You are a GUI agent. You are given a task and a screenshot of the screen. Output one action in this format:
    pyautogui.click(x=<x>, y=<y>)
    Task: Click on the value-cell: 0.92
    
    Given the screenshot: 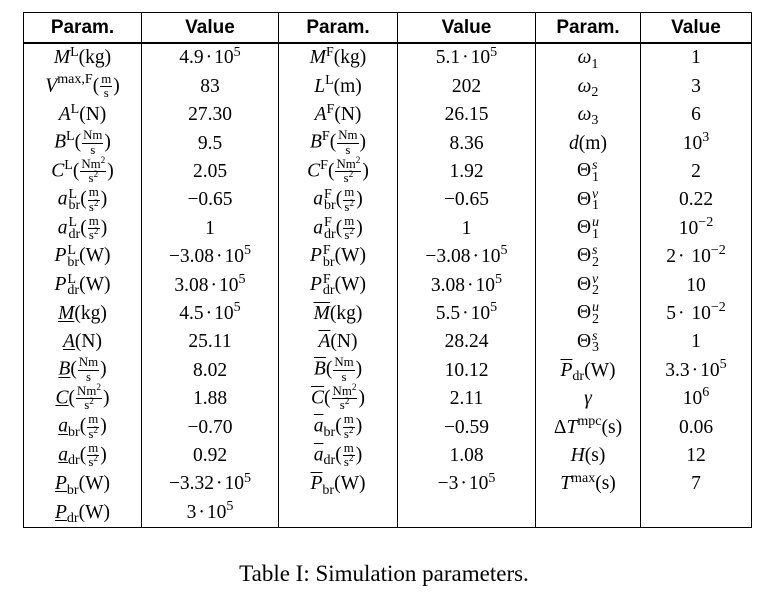 What is the action you would take?
    pyautogui.click(x=210, y=455)
    